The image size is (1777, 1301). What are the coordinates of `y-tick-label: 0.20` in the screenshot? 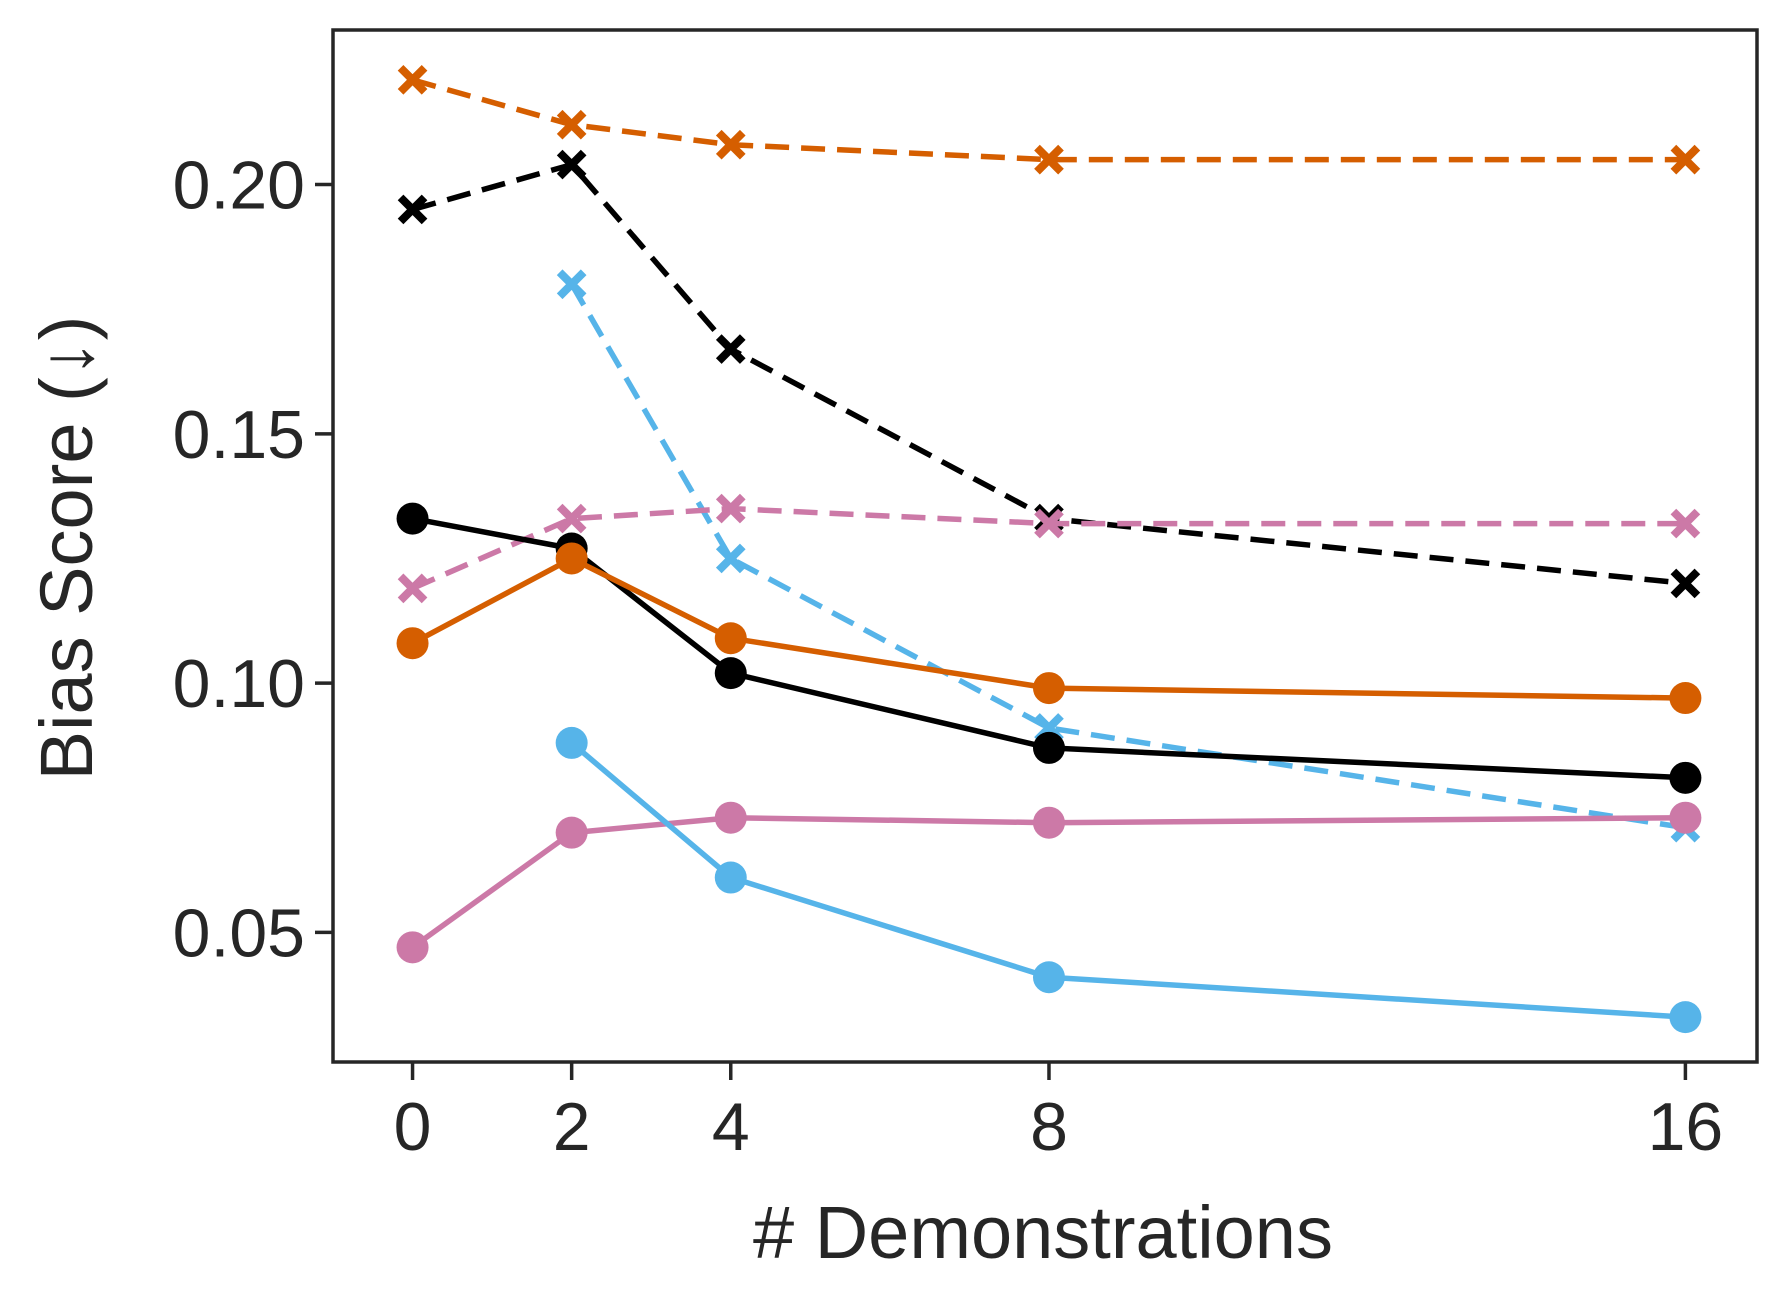 It's located at (239, 186).